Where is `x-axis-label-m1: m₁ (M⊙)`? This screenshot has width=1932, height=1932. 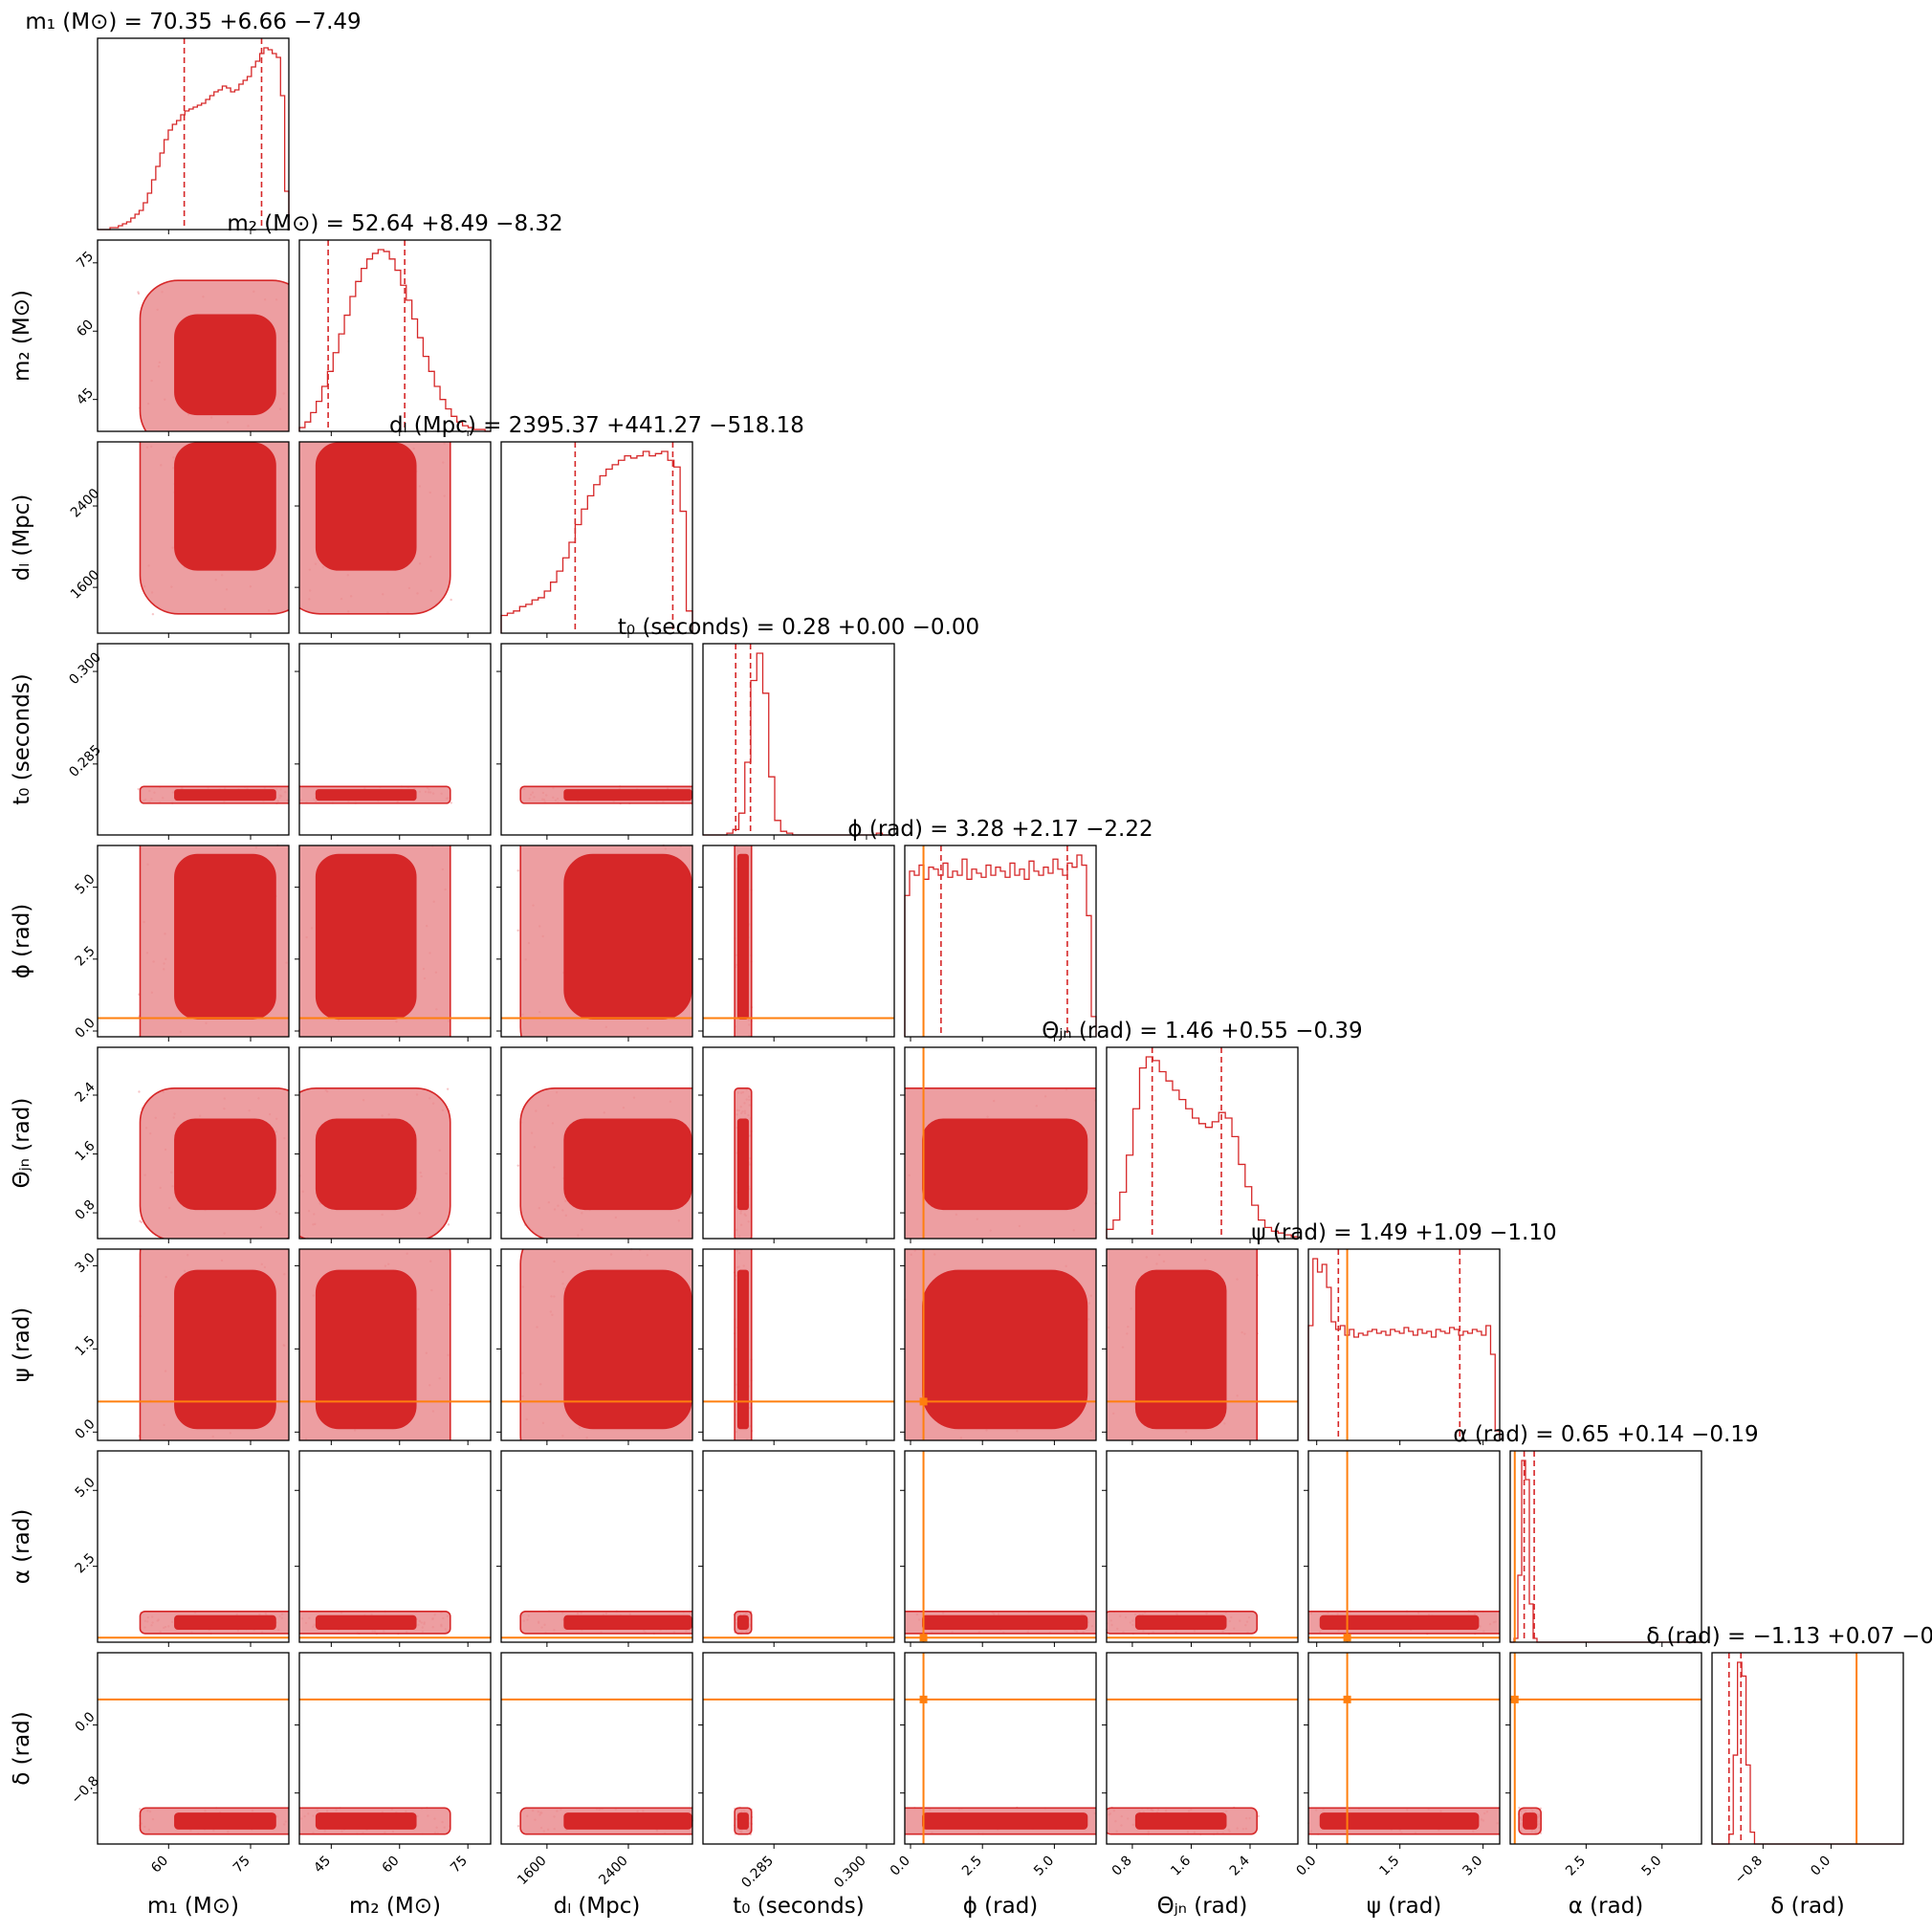
x-axis-label-m1: m₁ (M⊙) is located at coordinates (193, 1906).